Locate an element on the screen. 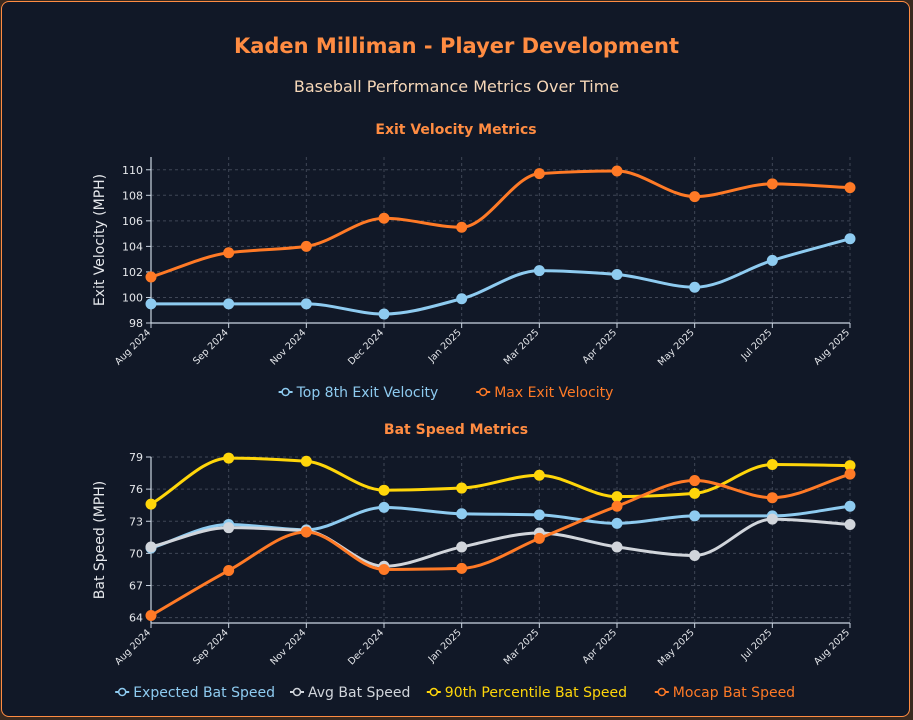  bat-speed-x-tick-label: Jul 2025 is located at coordinates (757, 645).